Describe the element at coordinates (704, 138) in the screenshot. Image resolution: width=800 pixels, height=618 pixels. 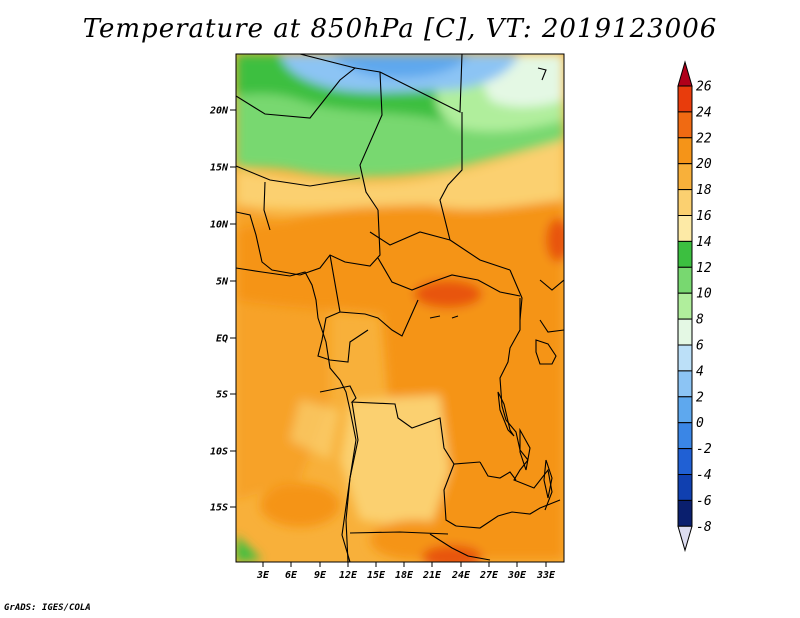
I see `colorbar-label: 22` at that location.